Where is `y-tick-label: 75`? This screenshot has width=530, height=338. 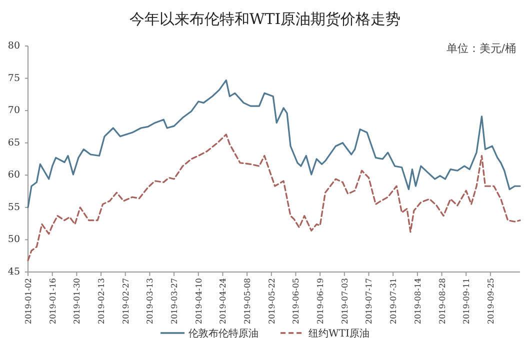 y-tick-label: 75 is located at coordinates (14, 78).